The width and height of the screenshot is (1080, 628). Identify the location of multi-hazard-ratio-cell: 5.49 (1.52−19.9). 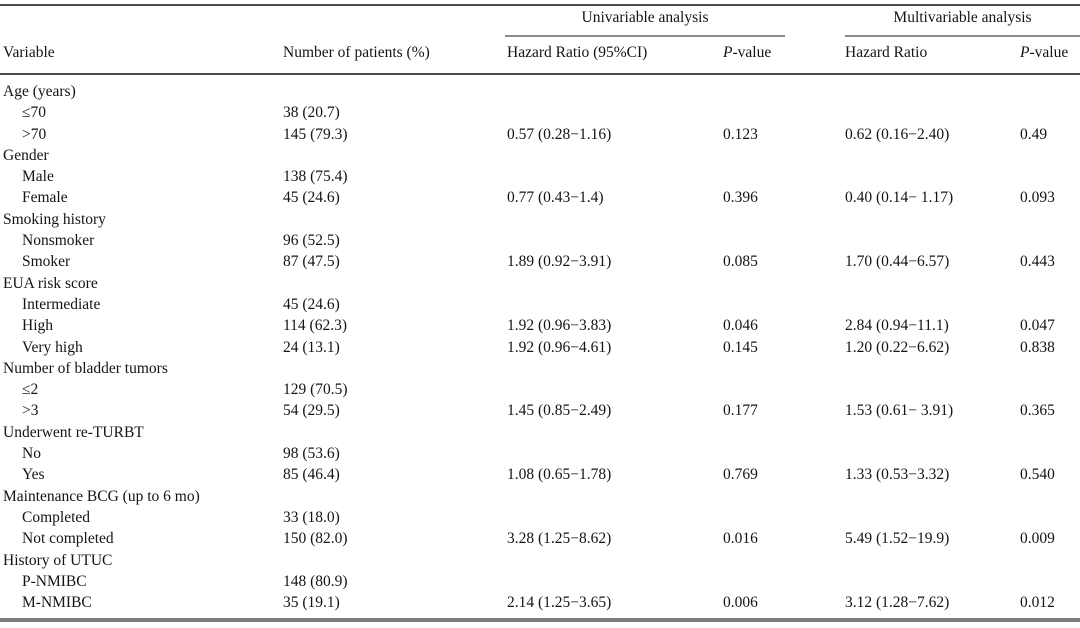
(897, 539).